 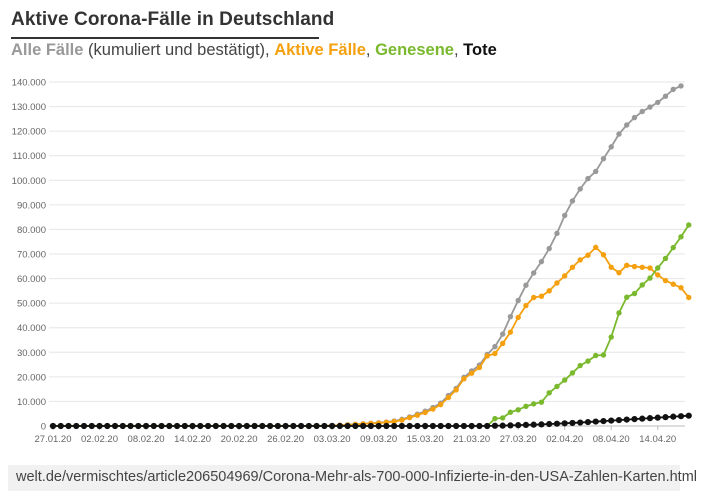 What do you see at coordinates (99, 439) in the screenshot?
I see `x-tick-label: 02.02.20` at bounding box center [99, 439].